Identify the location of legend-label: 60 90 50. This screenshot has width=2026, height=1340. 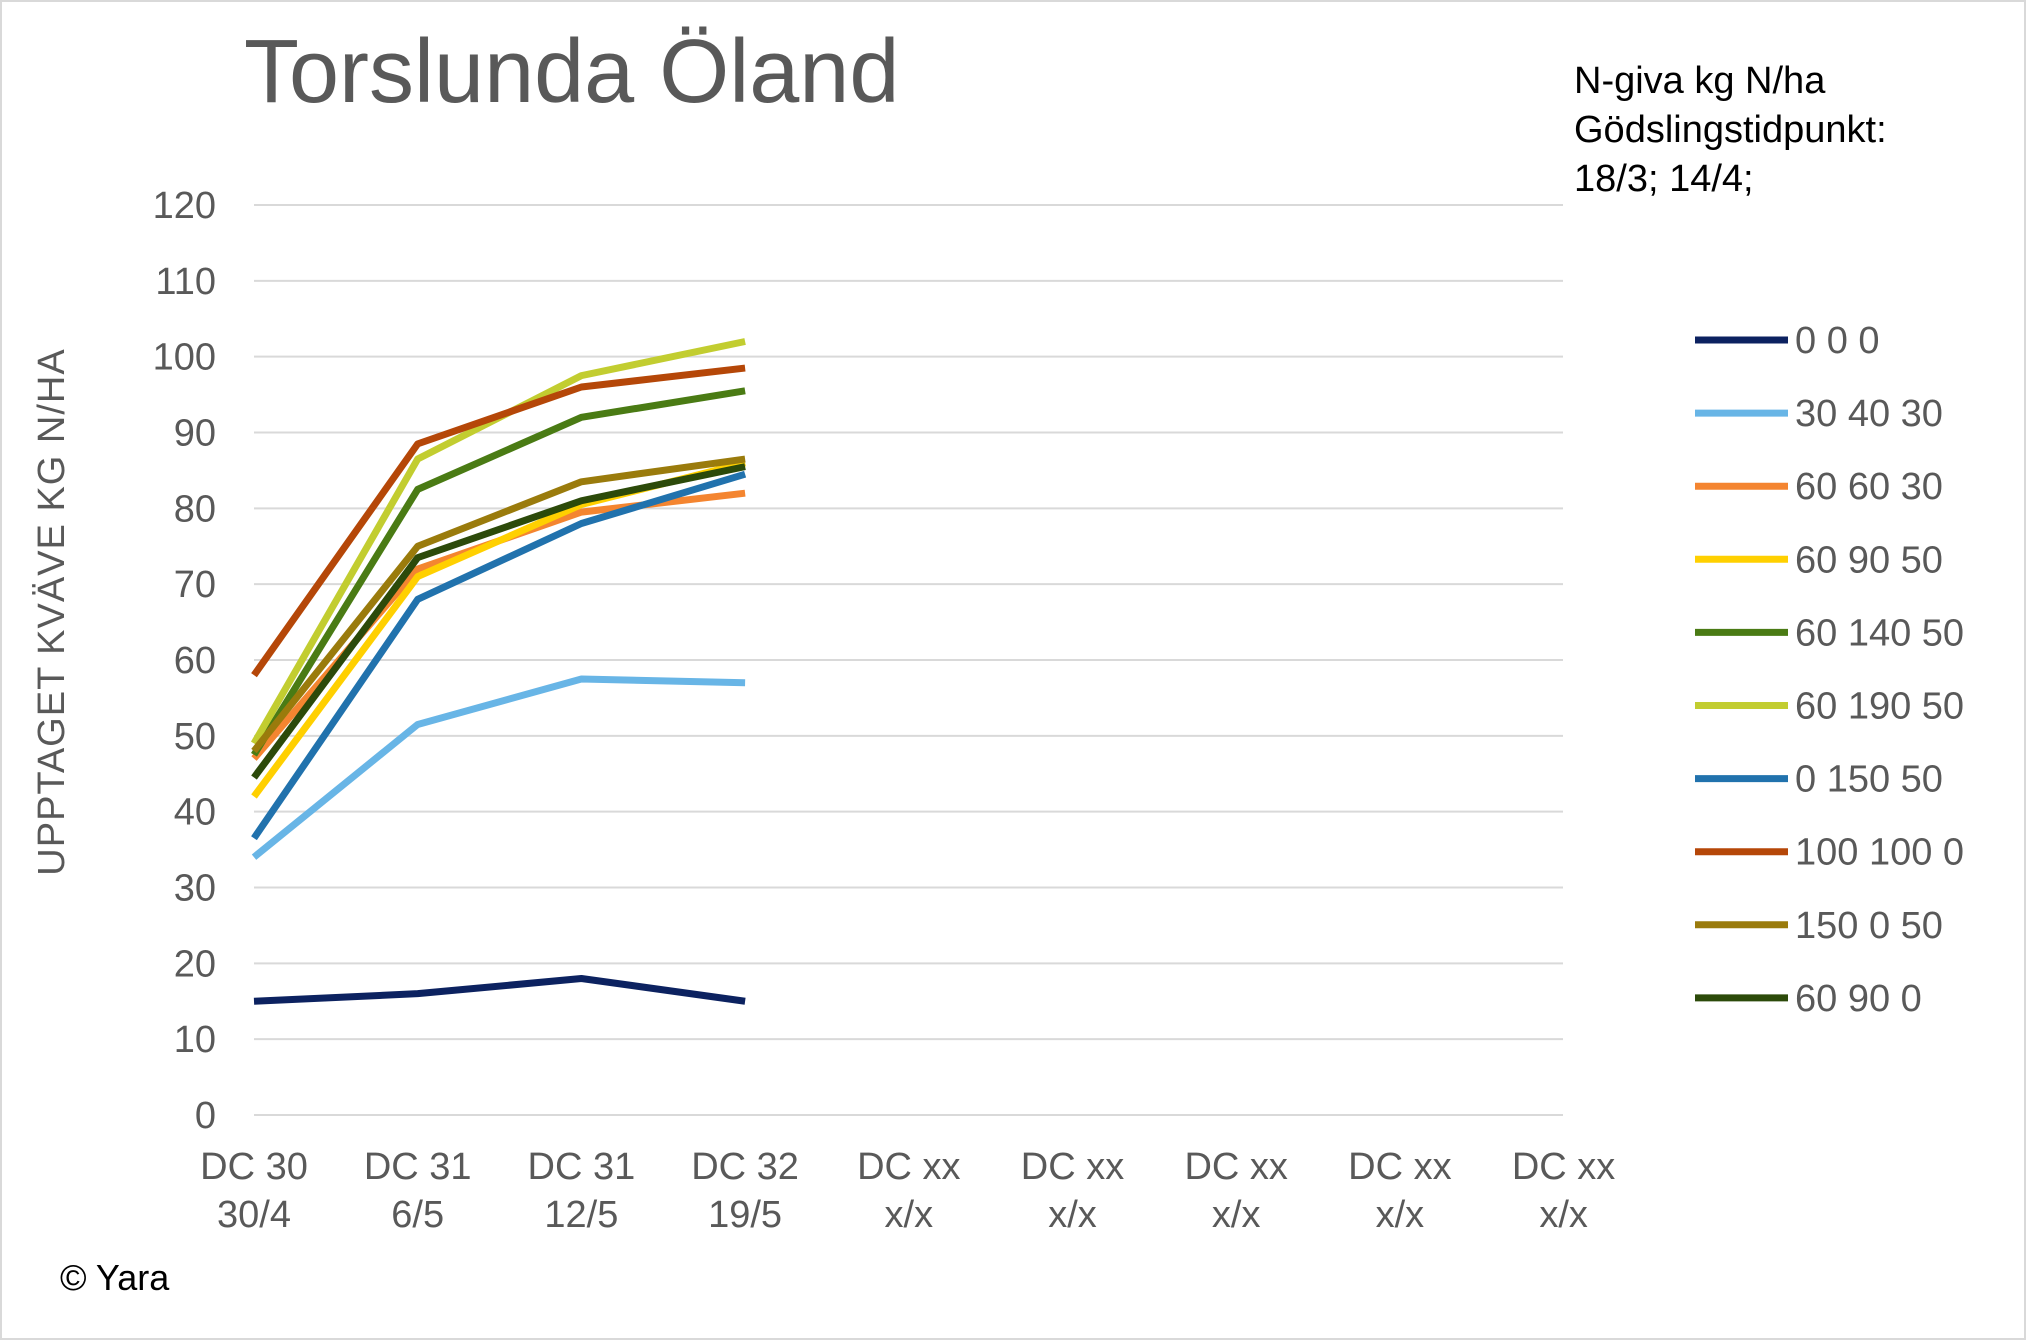
(1869, 560).